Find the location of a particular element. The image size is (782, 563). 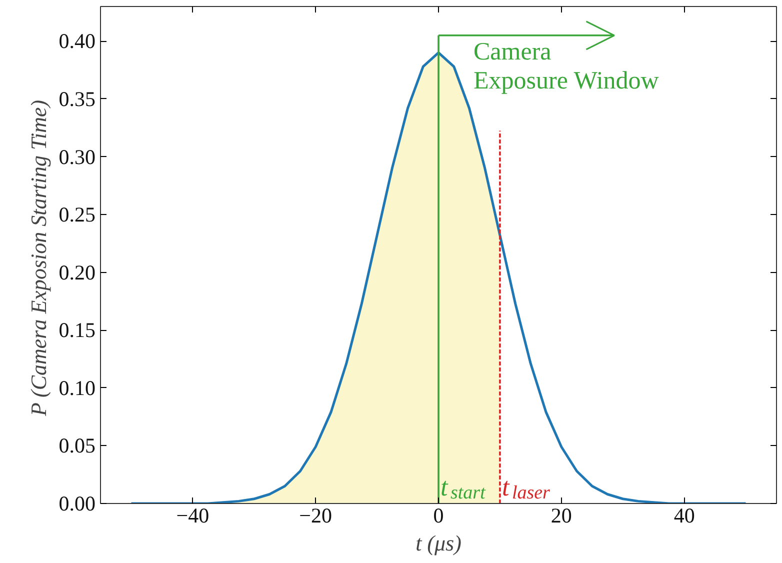

y-tick-label: 0.20 is located at coordinates (77, 272).